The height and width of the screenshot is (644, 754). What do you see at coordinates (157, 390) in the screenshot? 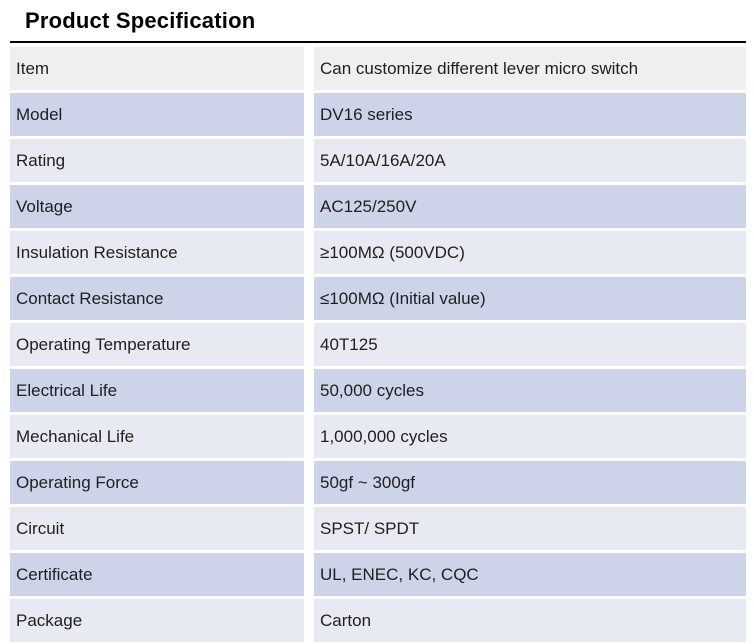
I see `spec-label: Electrical Life` at bounding box center [157, 390].